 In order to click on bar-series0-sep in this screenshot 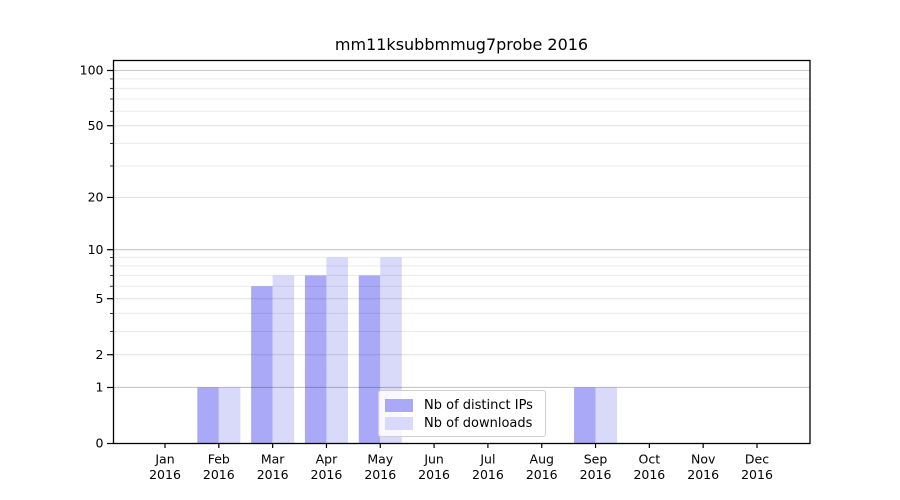, I will do `click(585, 415)`.